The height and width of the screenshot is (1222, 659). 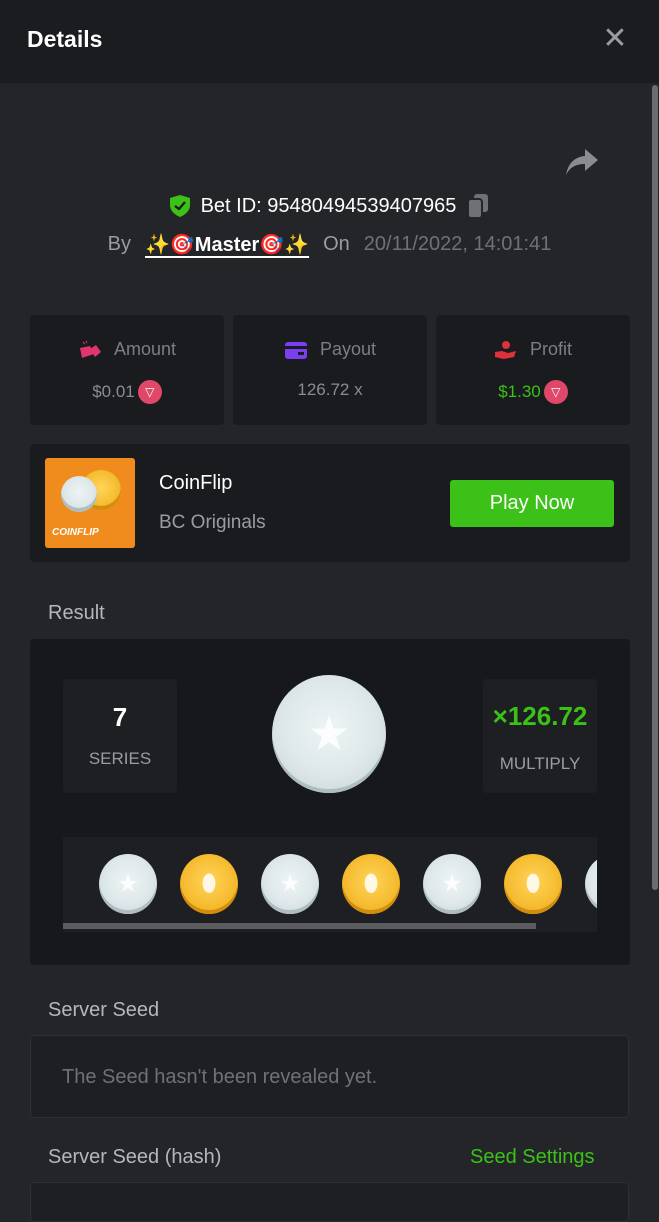 I want to click on result-label: Result, so click(x=76, y=613).